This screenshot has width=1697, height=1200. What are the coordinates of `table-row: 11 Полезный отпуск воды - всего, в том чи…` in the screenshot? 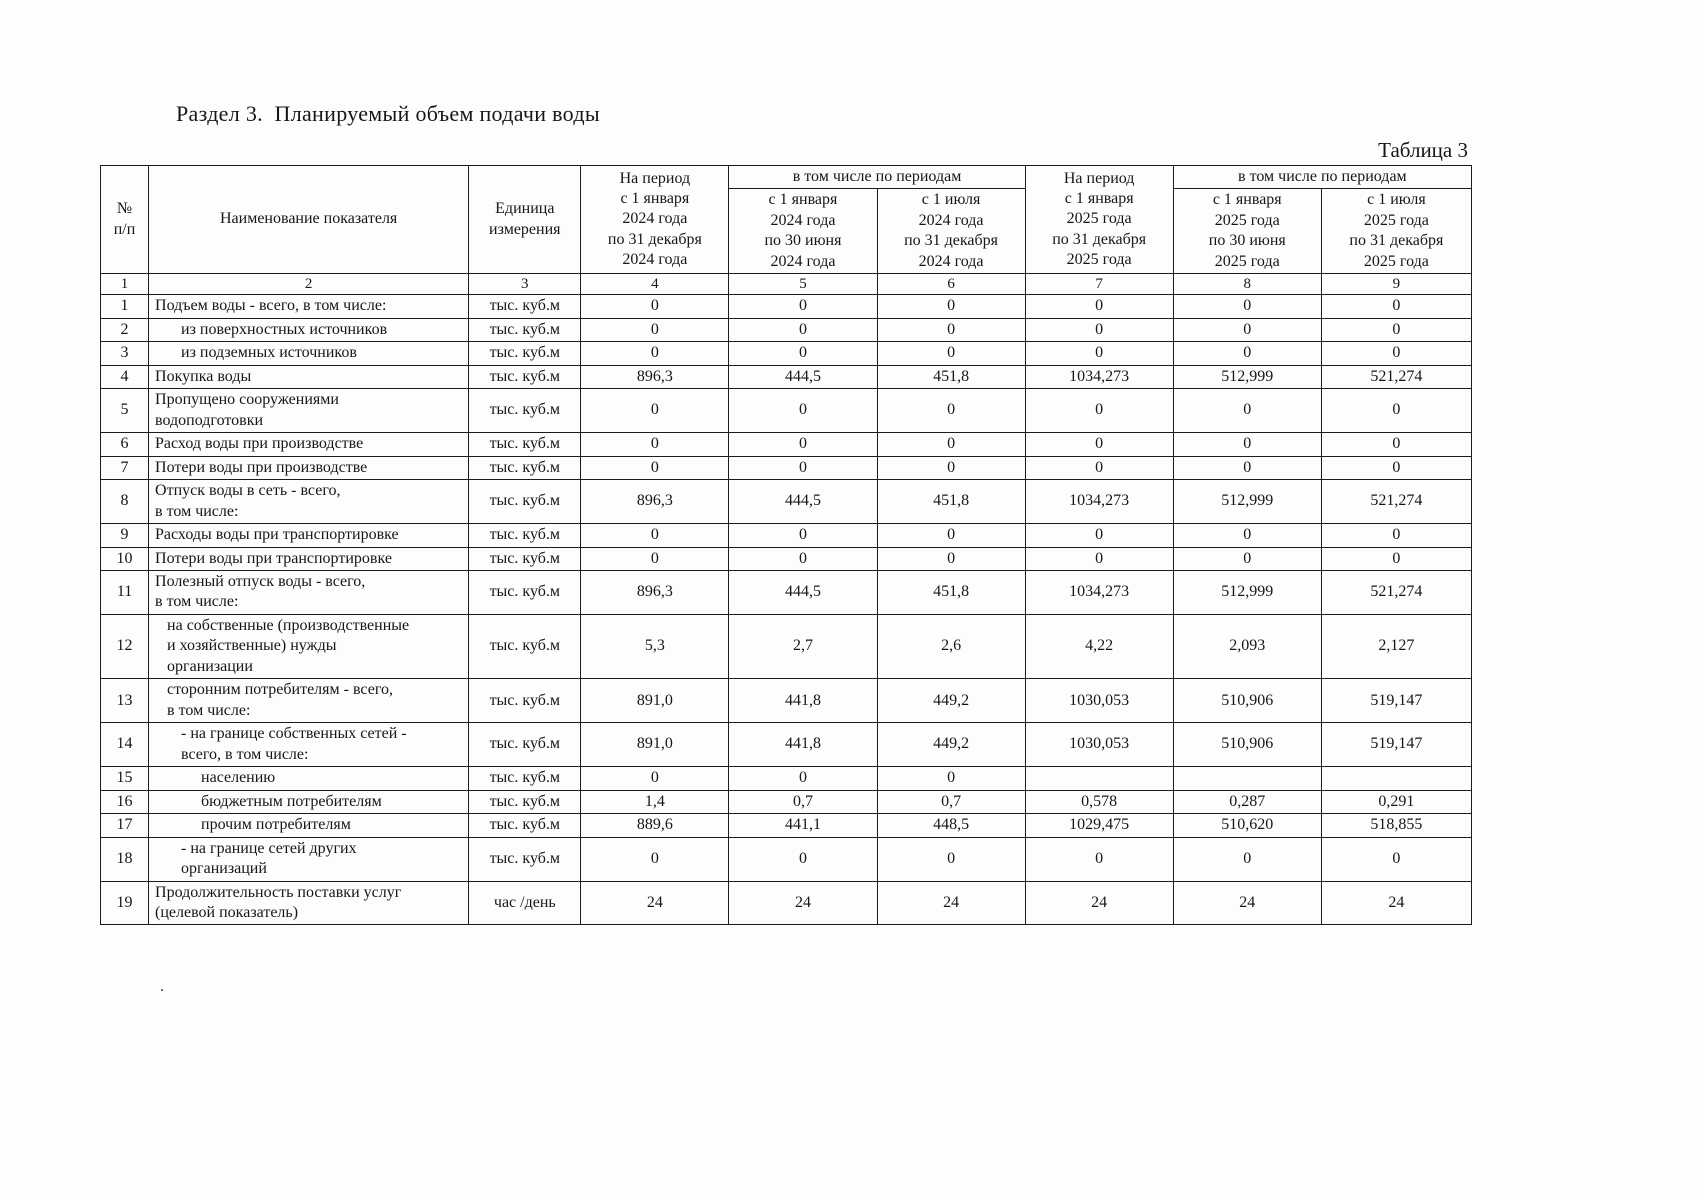 It's located at (786, 592).